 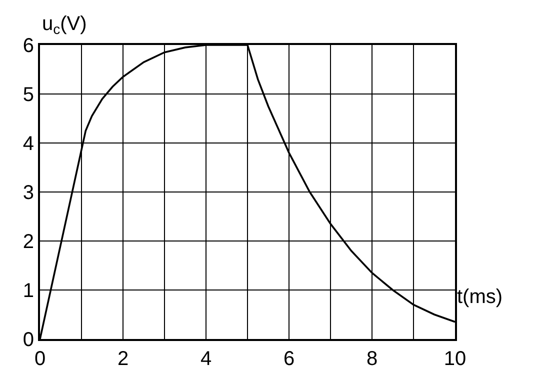 I want to click on x-tick-label: 6, so click(x=289, y=359).